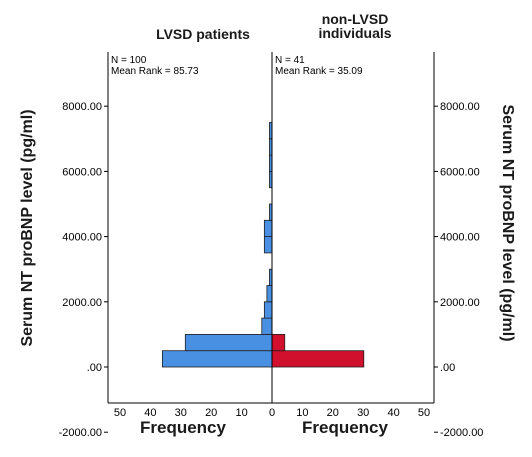 The height and width of the screenshot is (457, 532). I want to click on left-n-label: N = 100, so click(129, 60).